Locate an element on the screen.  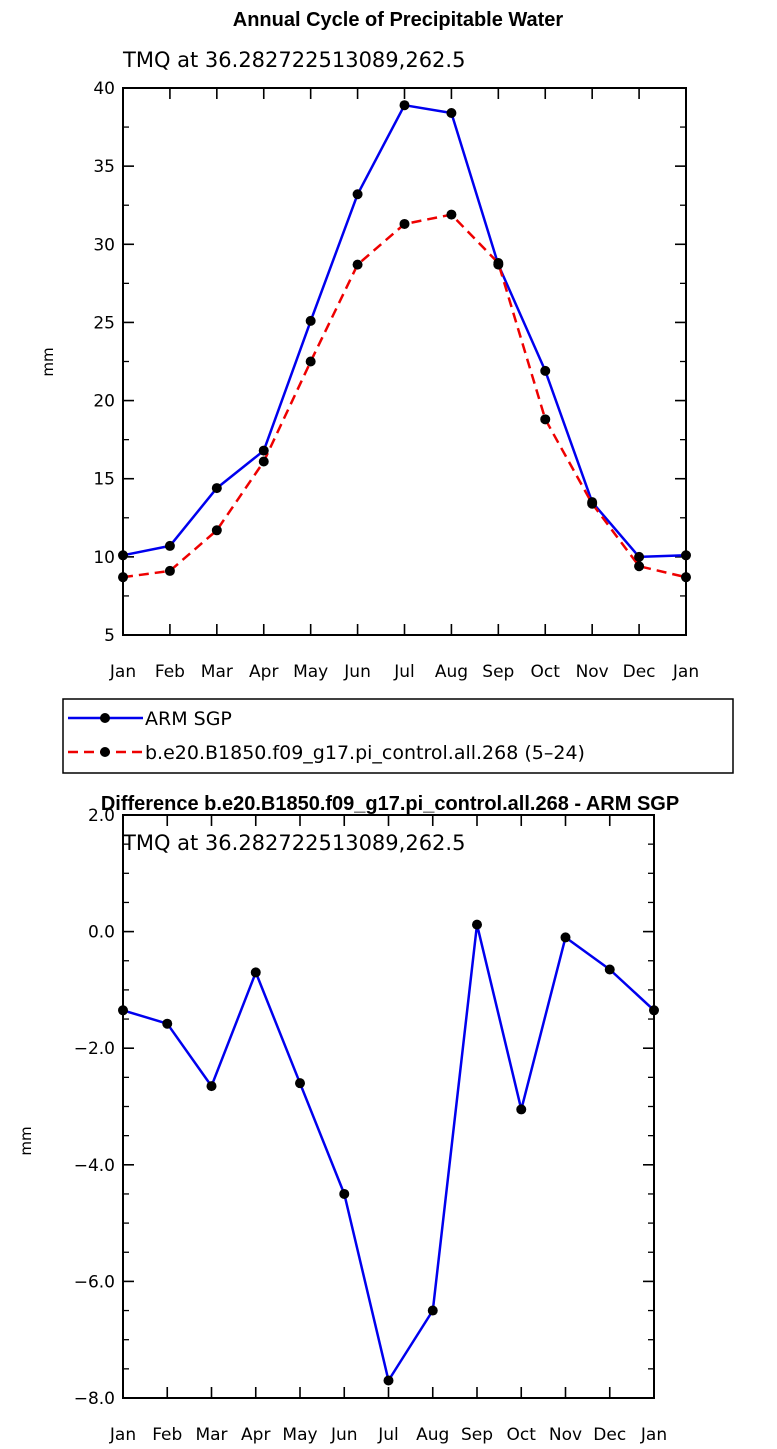
bottom-chart-ylabel: mm is located at coordinates (26, 1140).